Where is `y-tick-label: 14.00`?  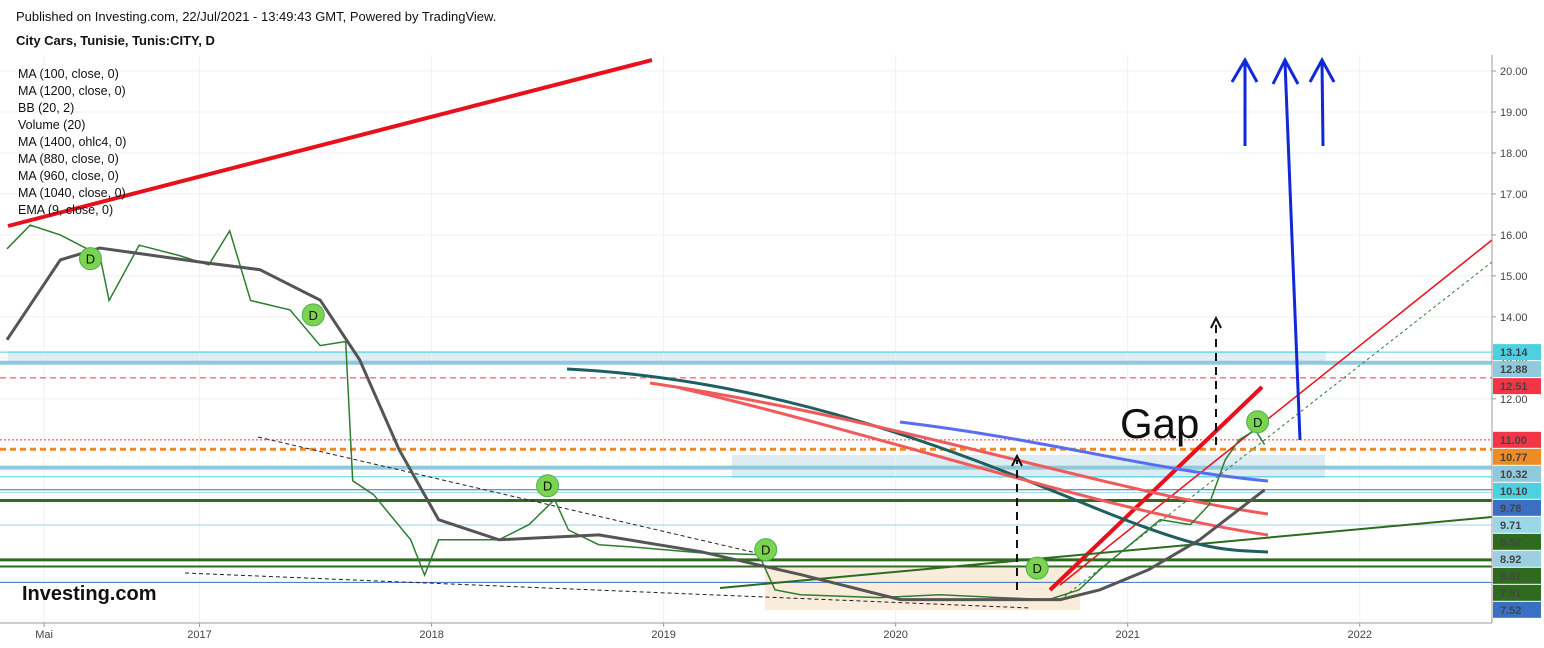
y-tick-label: 14.00 is located at coordinates (1514, 318).